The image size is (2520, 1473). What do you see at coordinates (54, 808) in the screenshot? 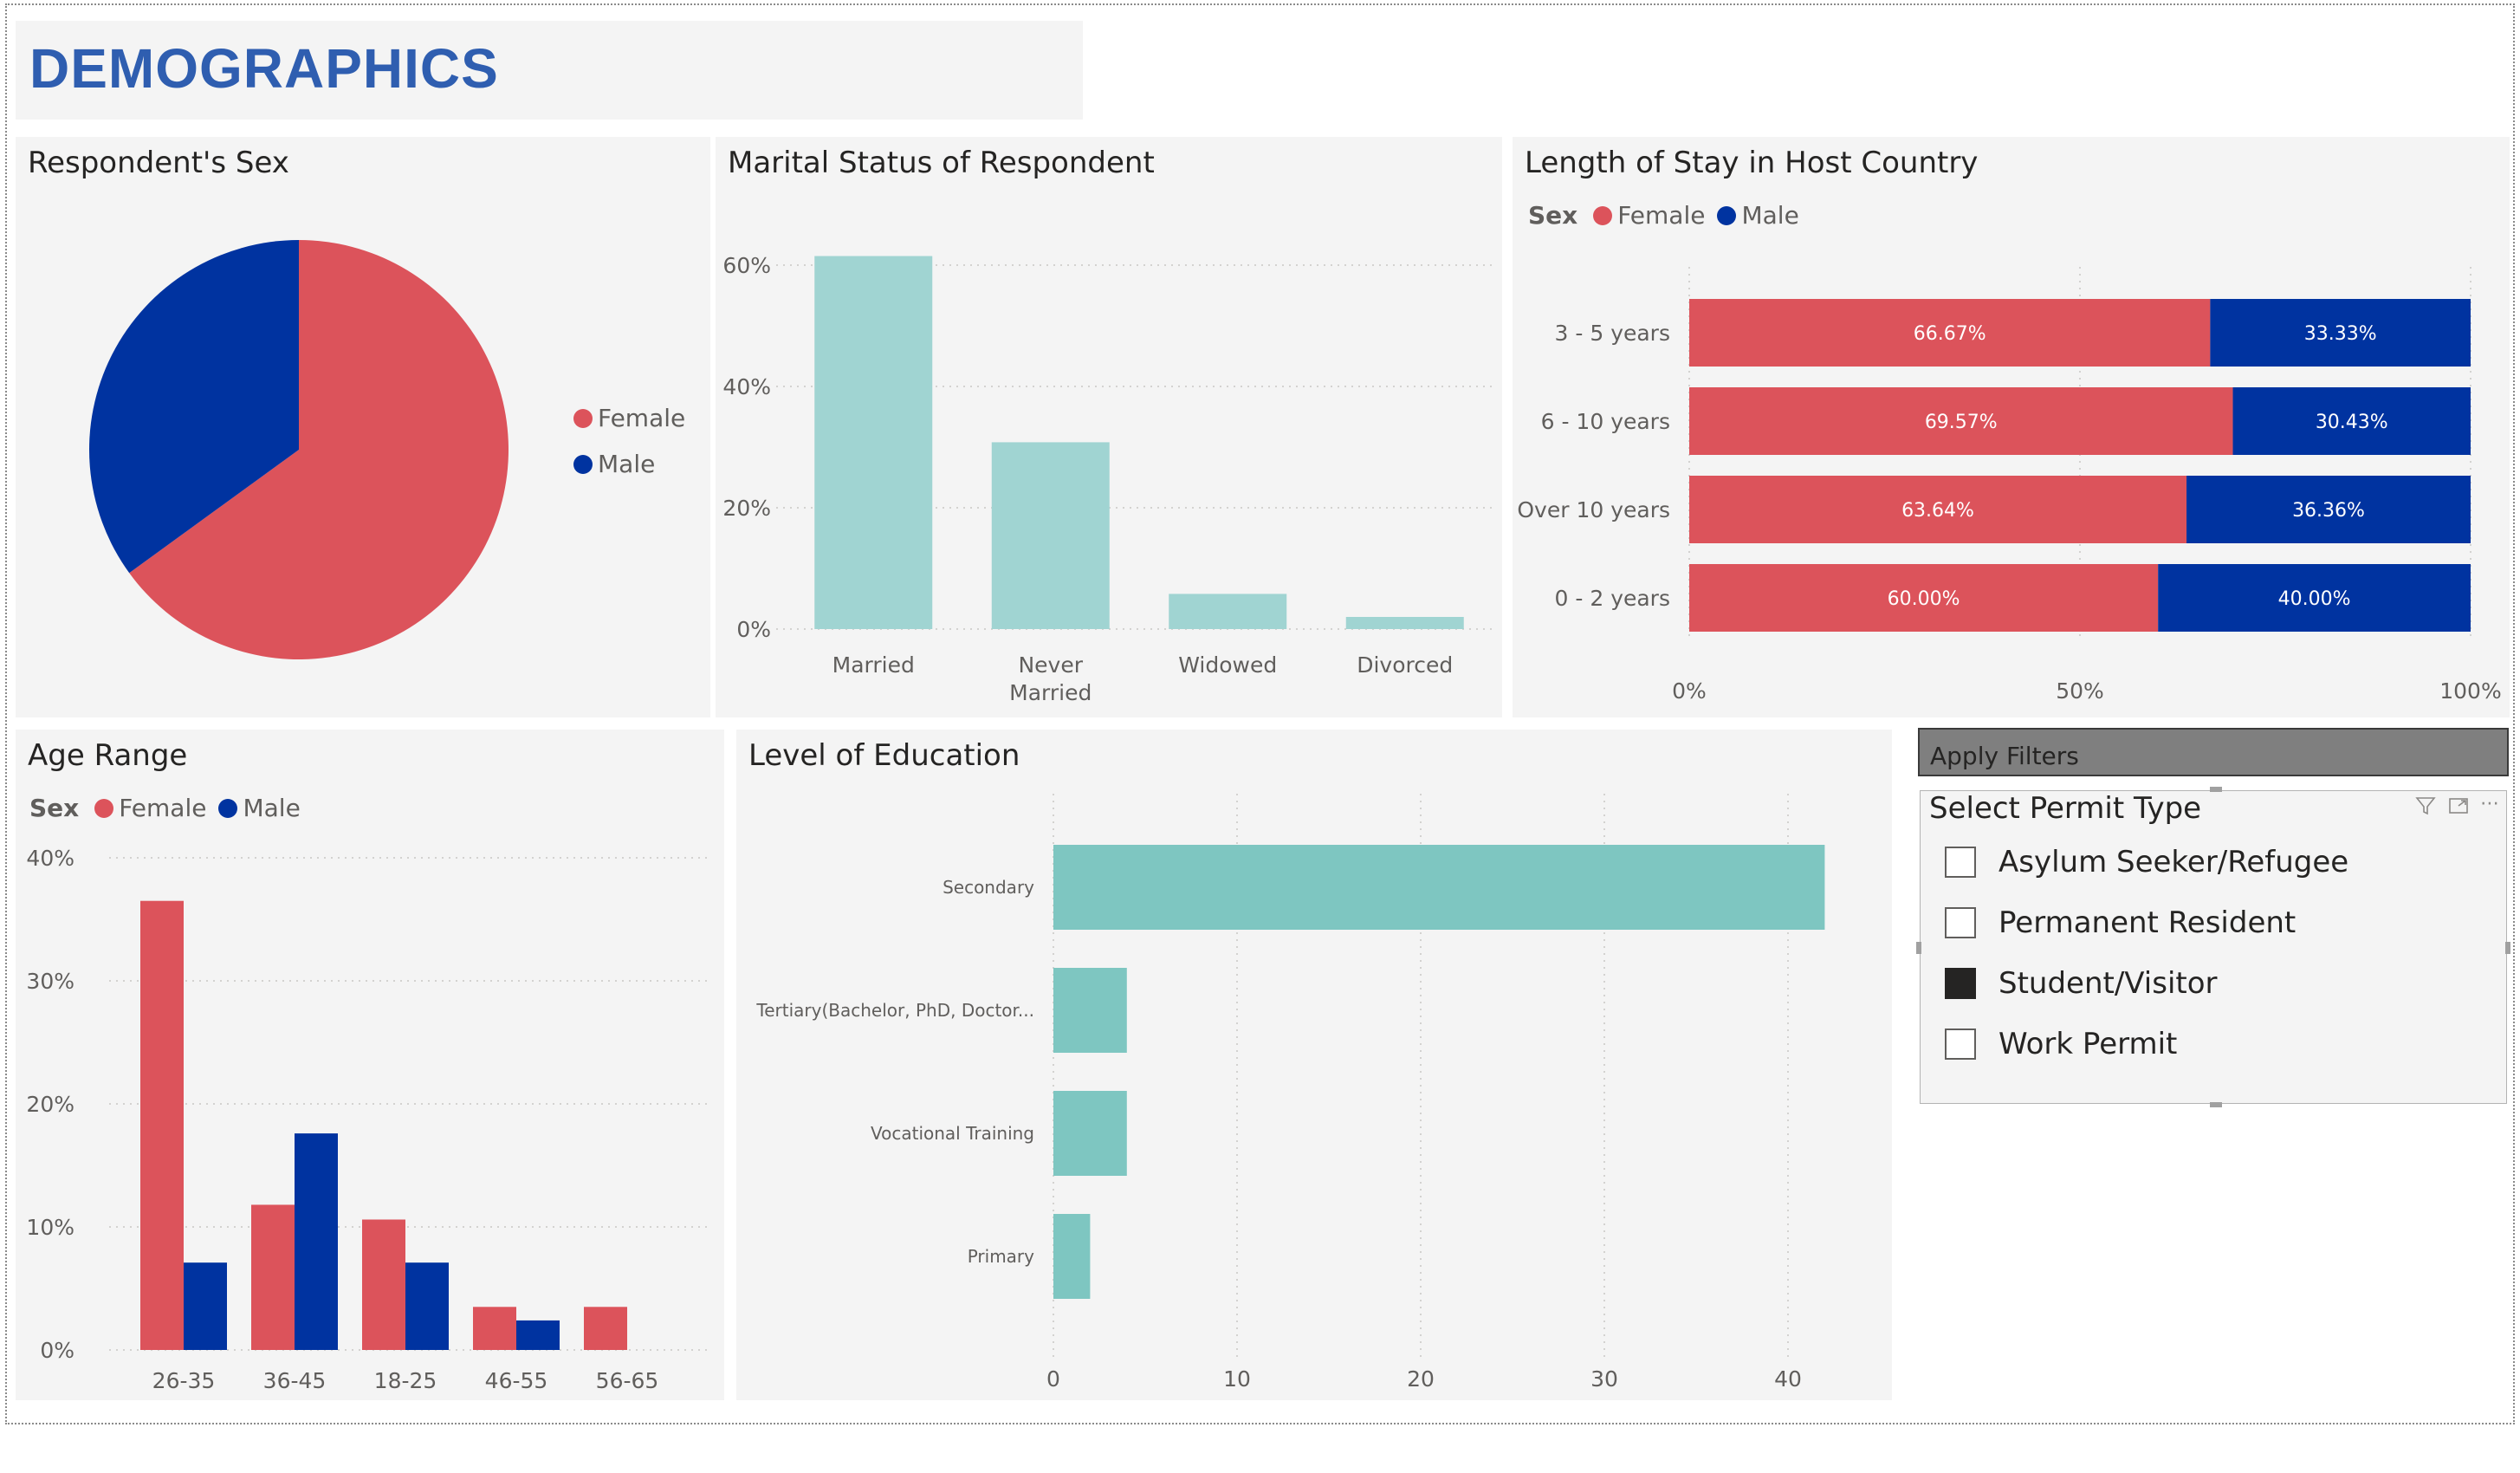
I see `age-legend-title: Sex` at bounding box center [54, 808].